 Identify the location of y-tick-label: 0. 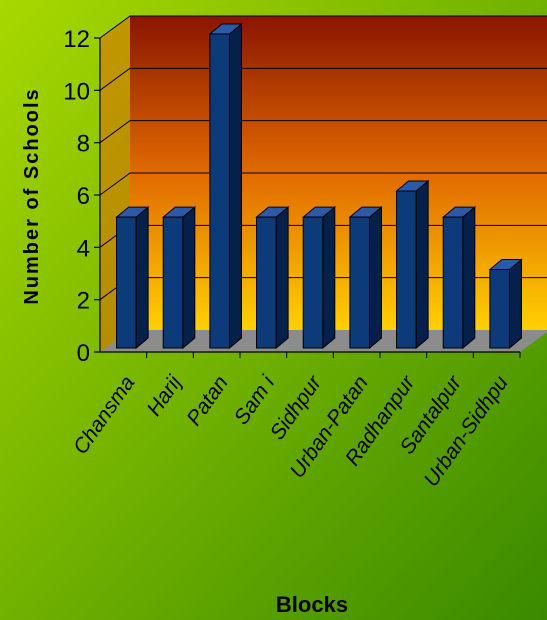
(83, 353).